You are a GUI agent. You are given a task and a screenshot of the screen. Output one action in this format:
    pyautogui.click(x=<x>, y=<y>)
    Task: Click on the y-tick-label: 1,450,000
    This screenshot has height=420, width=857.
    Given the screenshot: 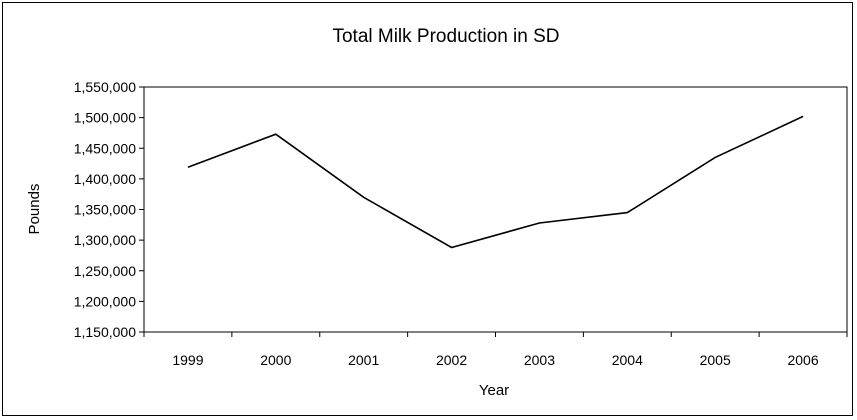 What is the action you would take?
    pyautogui.click(x=105, y=148)
    